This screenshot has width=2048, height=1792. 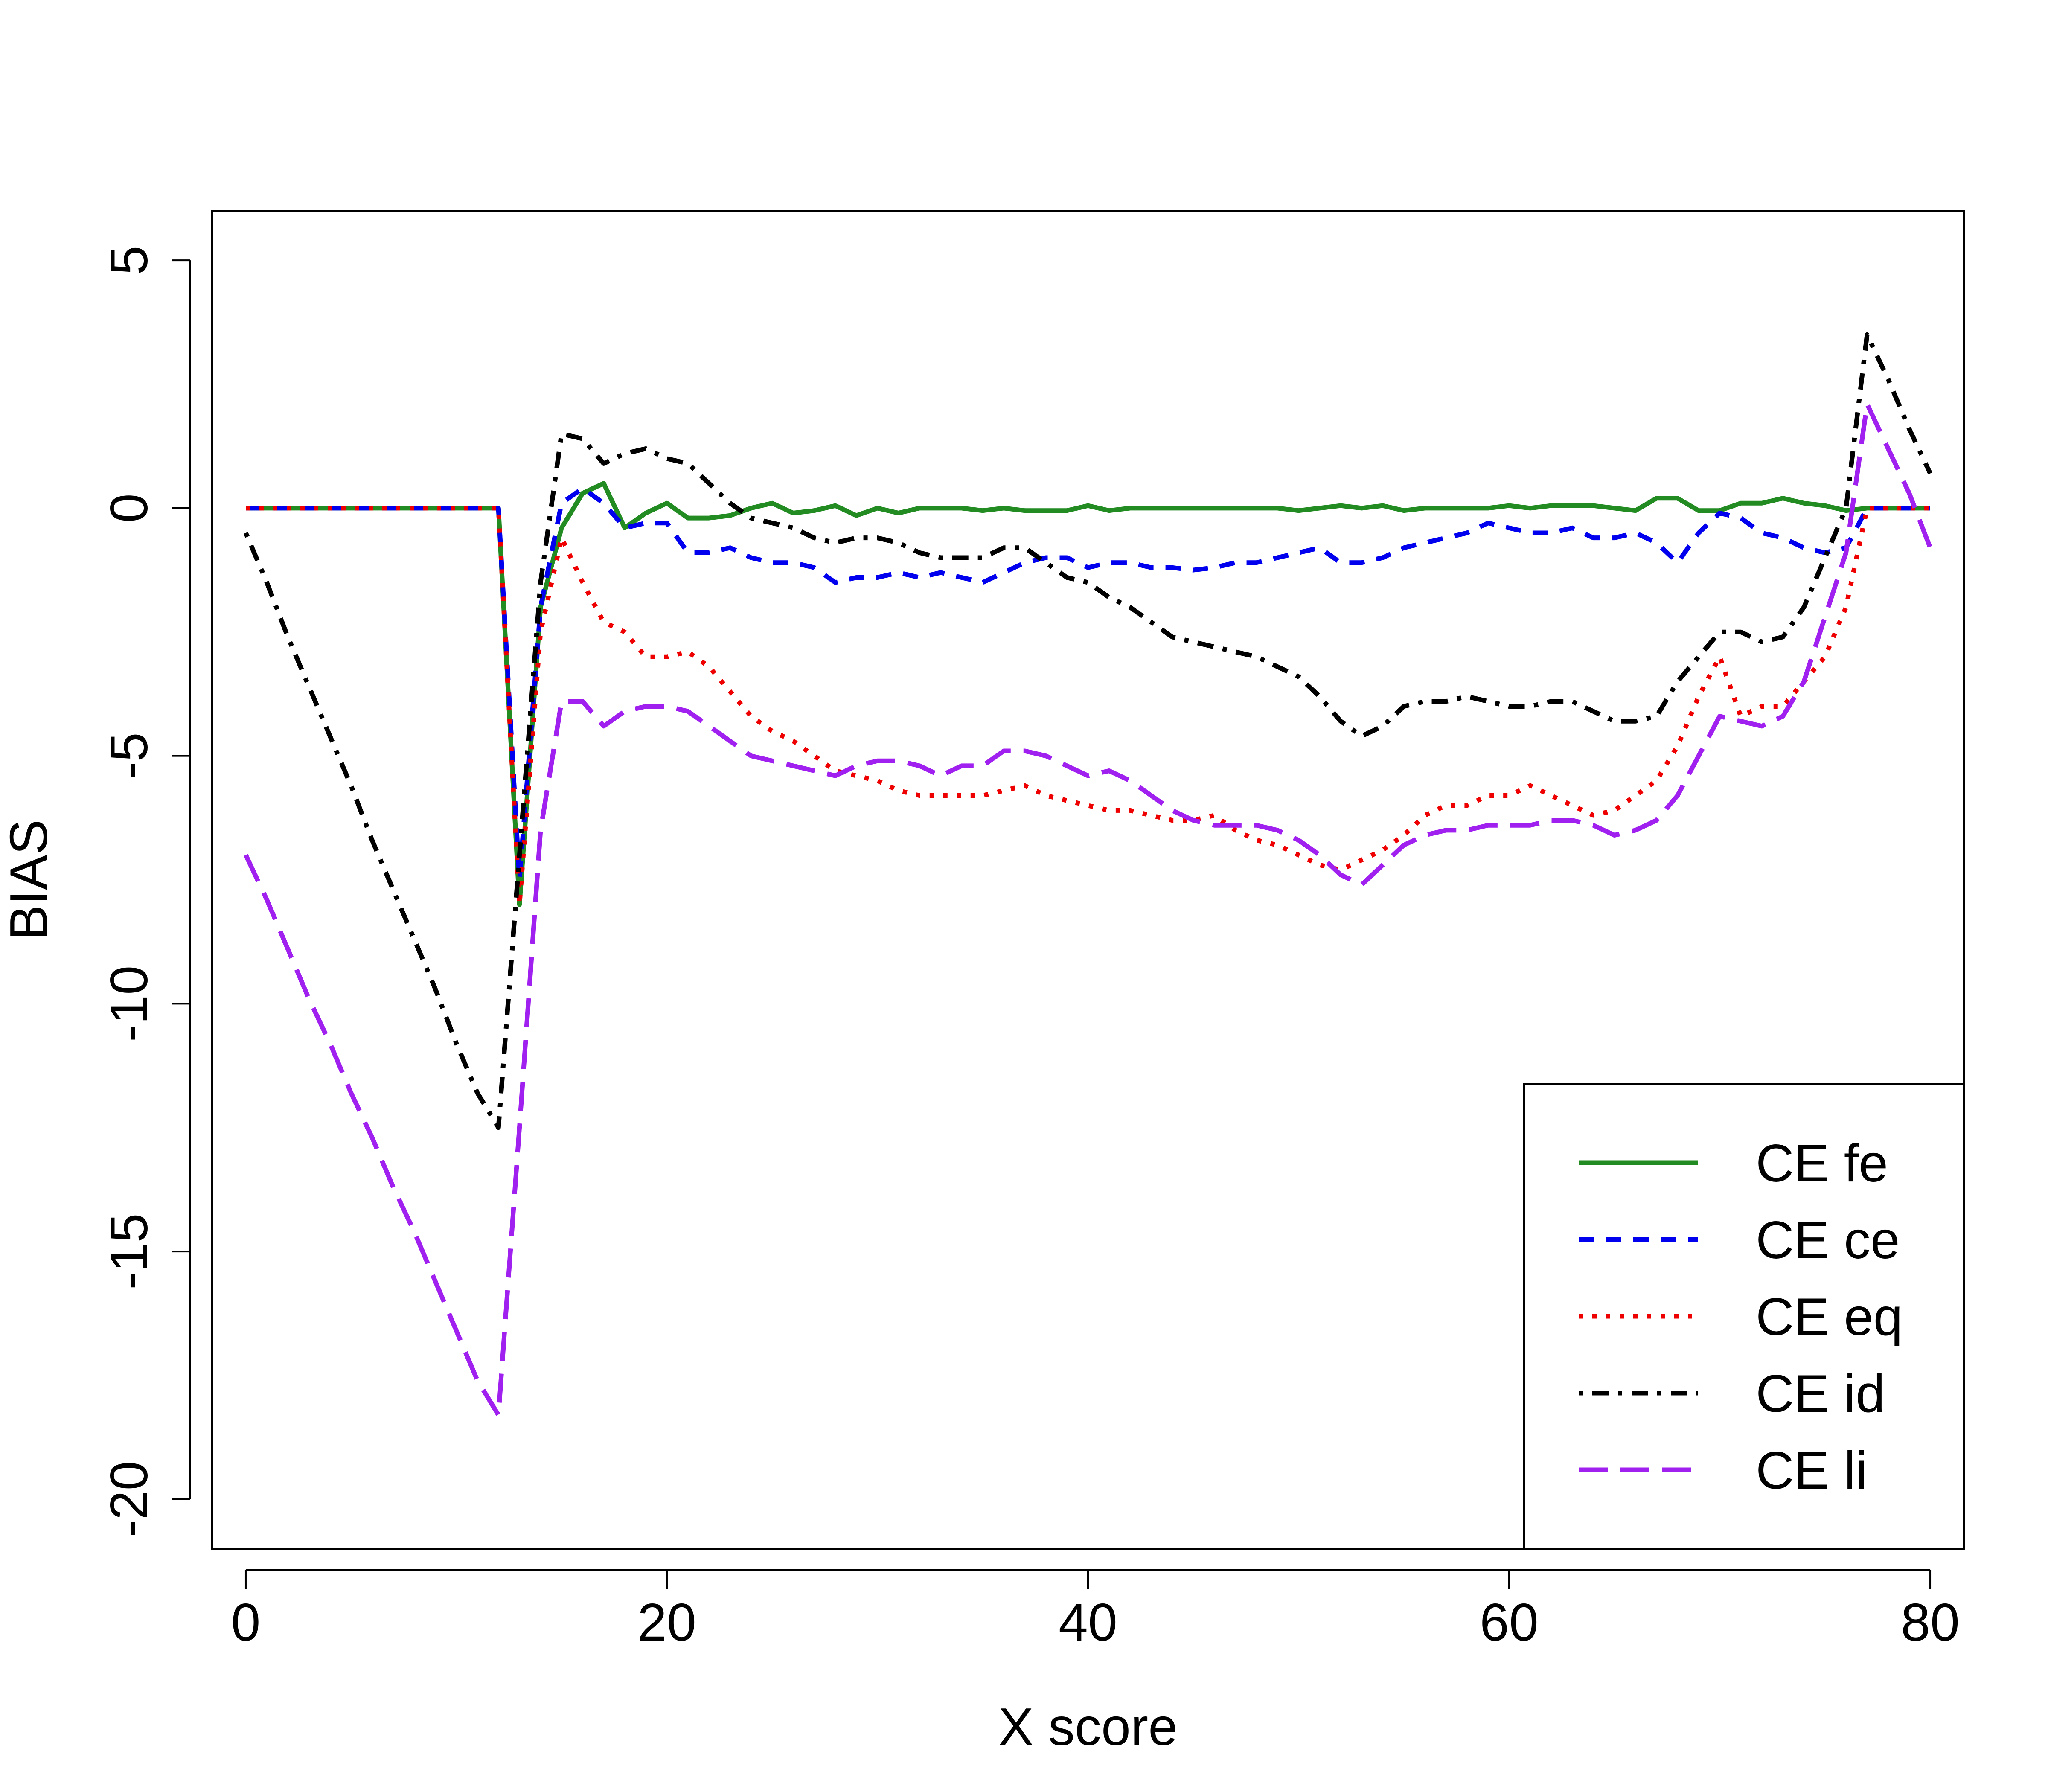 What do you see at coordinates (129, 1251) in the screenshot?
I see `y-tick-label: -15` at bounding box center [129, 1251].